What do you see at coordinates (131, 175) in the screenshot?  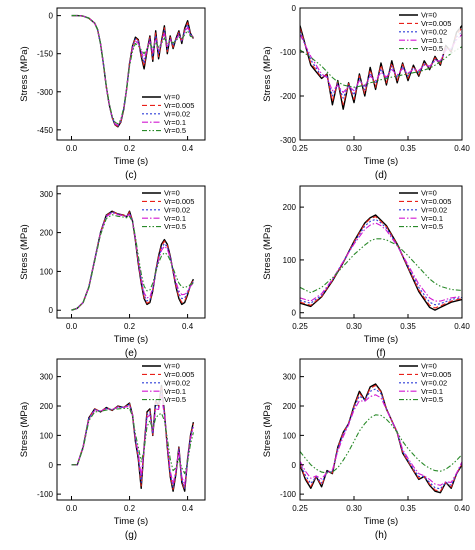 I see `panel-label: (c)` at bounding box center [131, 175].